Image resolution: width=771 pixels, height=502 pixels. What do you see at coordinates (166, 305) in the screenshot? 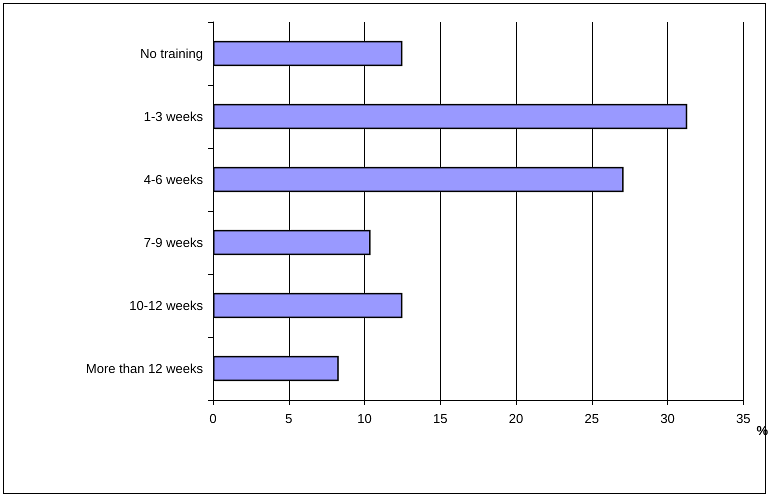
I see `y-tick-label: 10-12 weeks` at bounding box center [166, 305].